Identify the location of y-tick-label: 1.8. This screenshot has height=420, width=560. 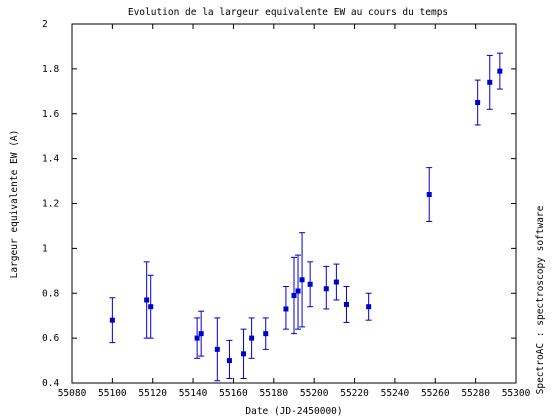
(50, 69).